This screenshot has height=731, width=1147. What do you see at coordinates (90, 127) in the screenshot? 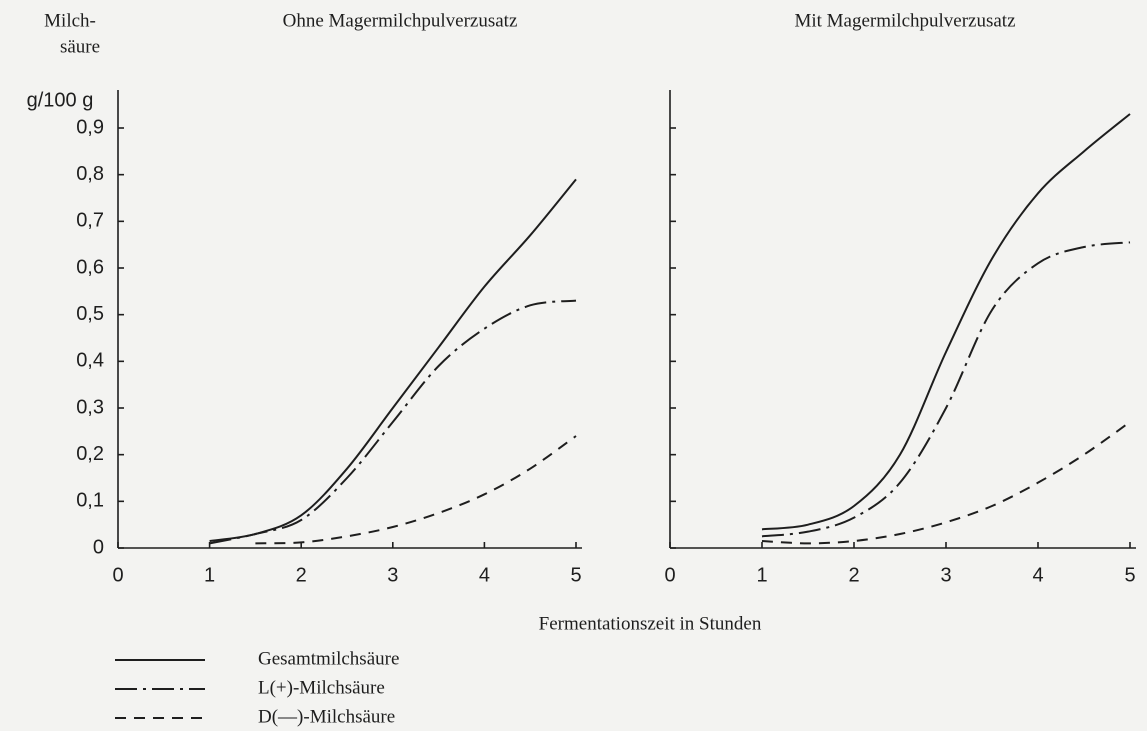
I see `y-tick-label: 0,9` at bounding box center [90, 127].